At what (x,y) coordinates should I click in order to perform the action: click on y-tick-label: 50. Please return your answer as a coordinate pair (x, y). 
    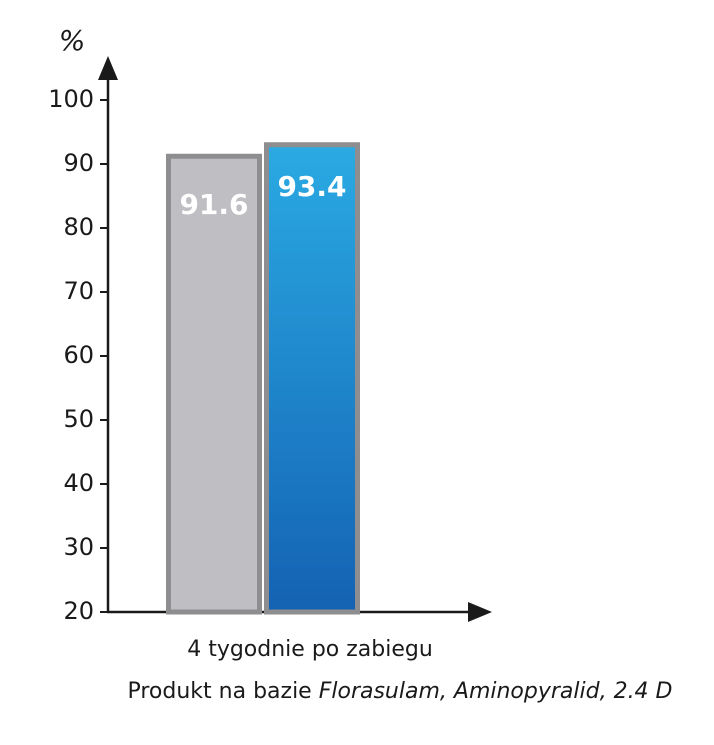
    Looking at the image, I should click on (78, 419).